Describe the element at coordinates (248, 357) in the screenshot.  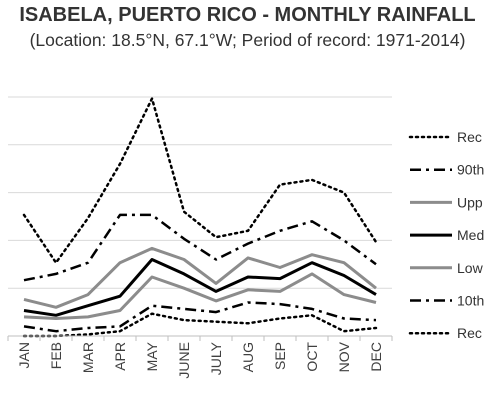
I see `x-tick-label: AUG` at that location.